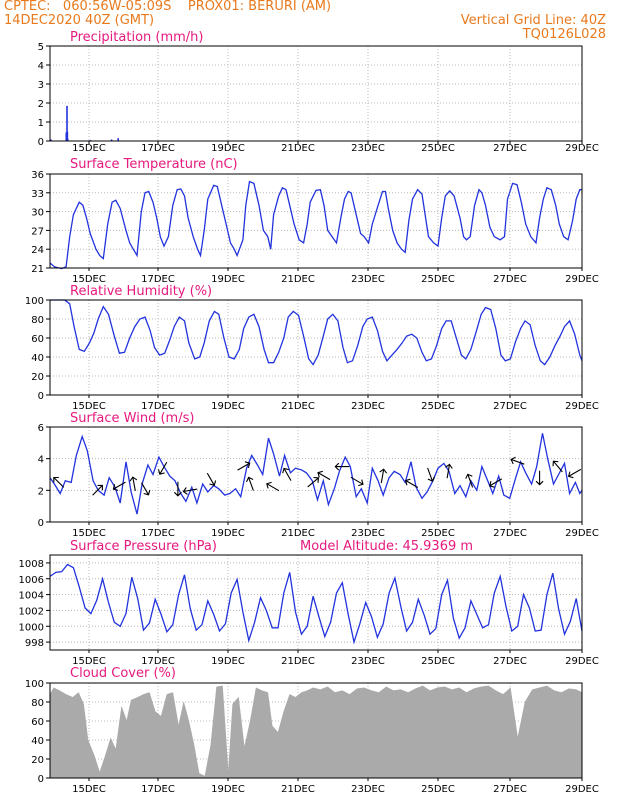  I want to click on y-tick-label: 20, so click(37, 760).